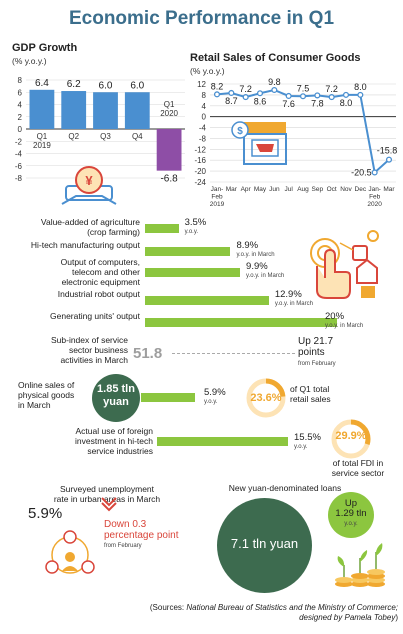 The image size is (403, 634). I want to click on retail-y-tick: -24, so click(200, 182).